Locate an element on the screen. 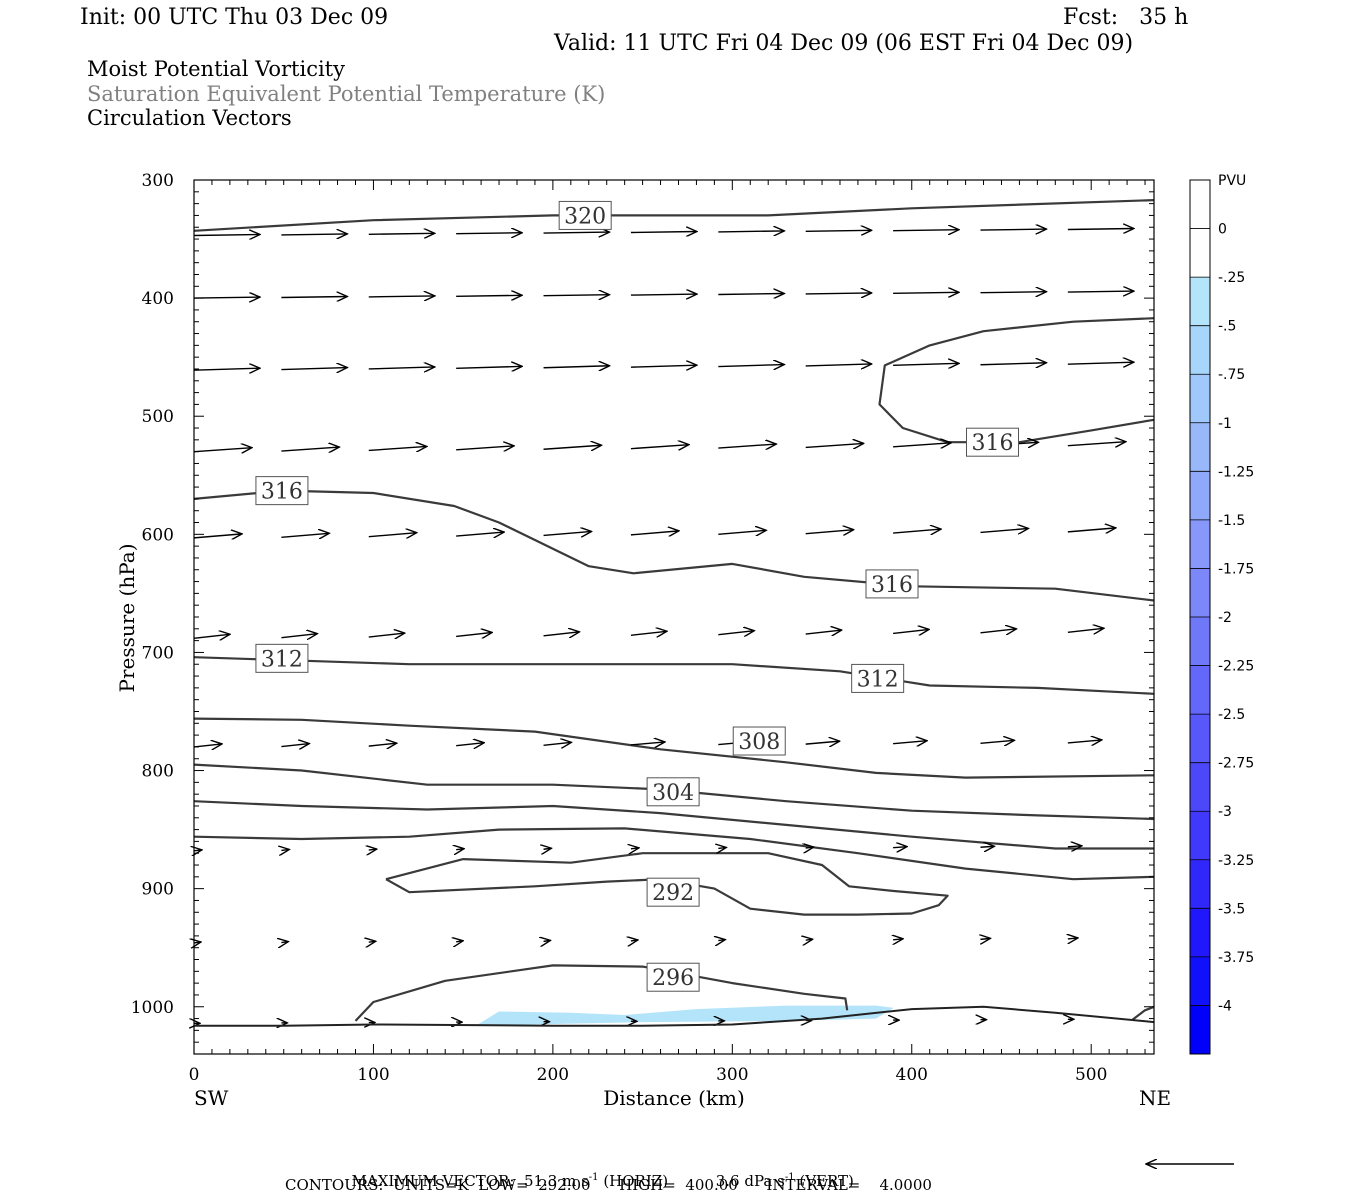 This screenshot has height=1200, width=1350. x-tick-label: 0 is located at coordinates (194, 1075).